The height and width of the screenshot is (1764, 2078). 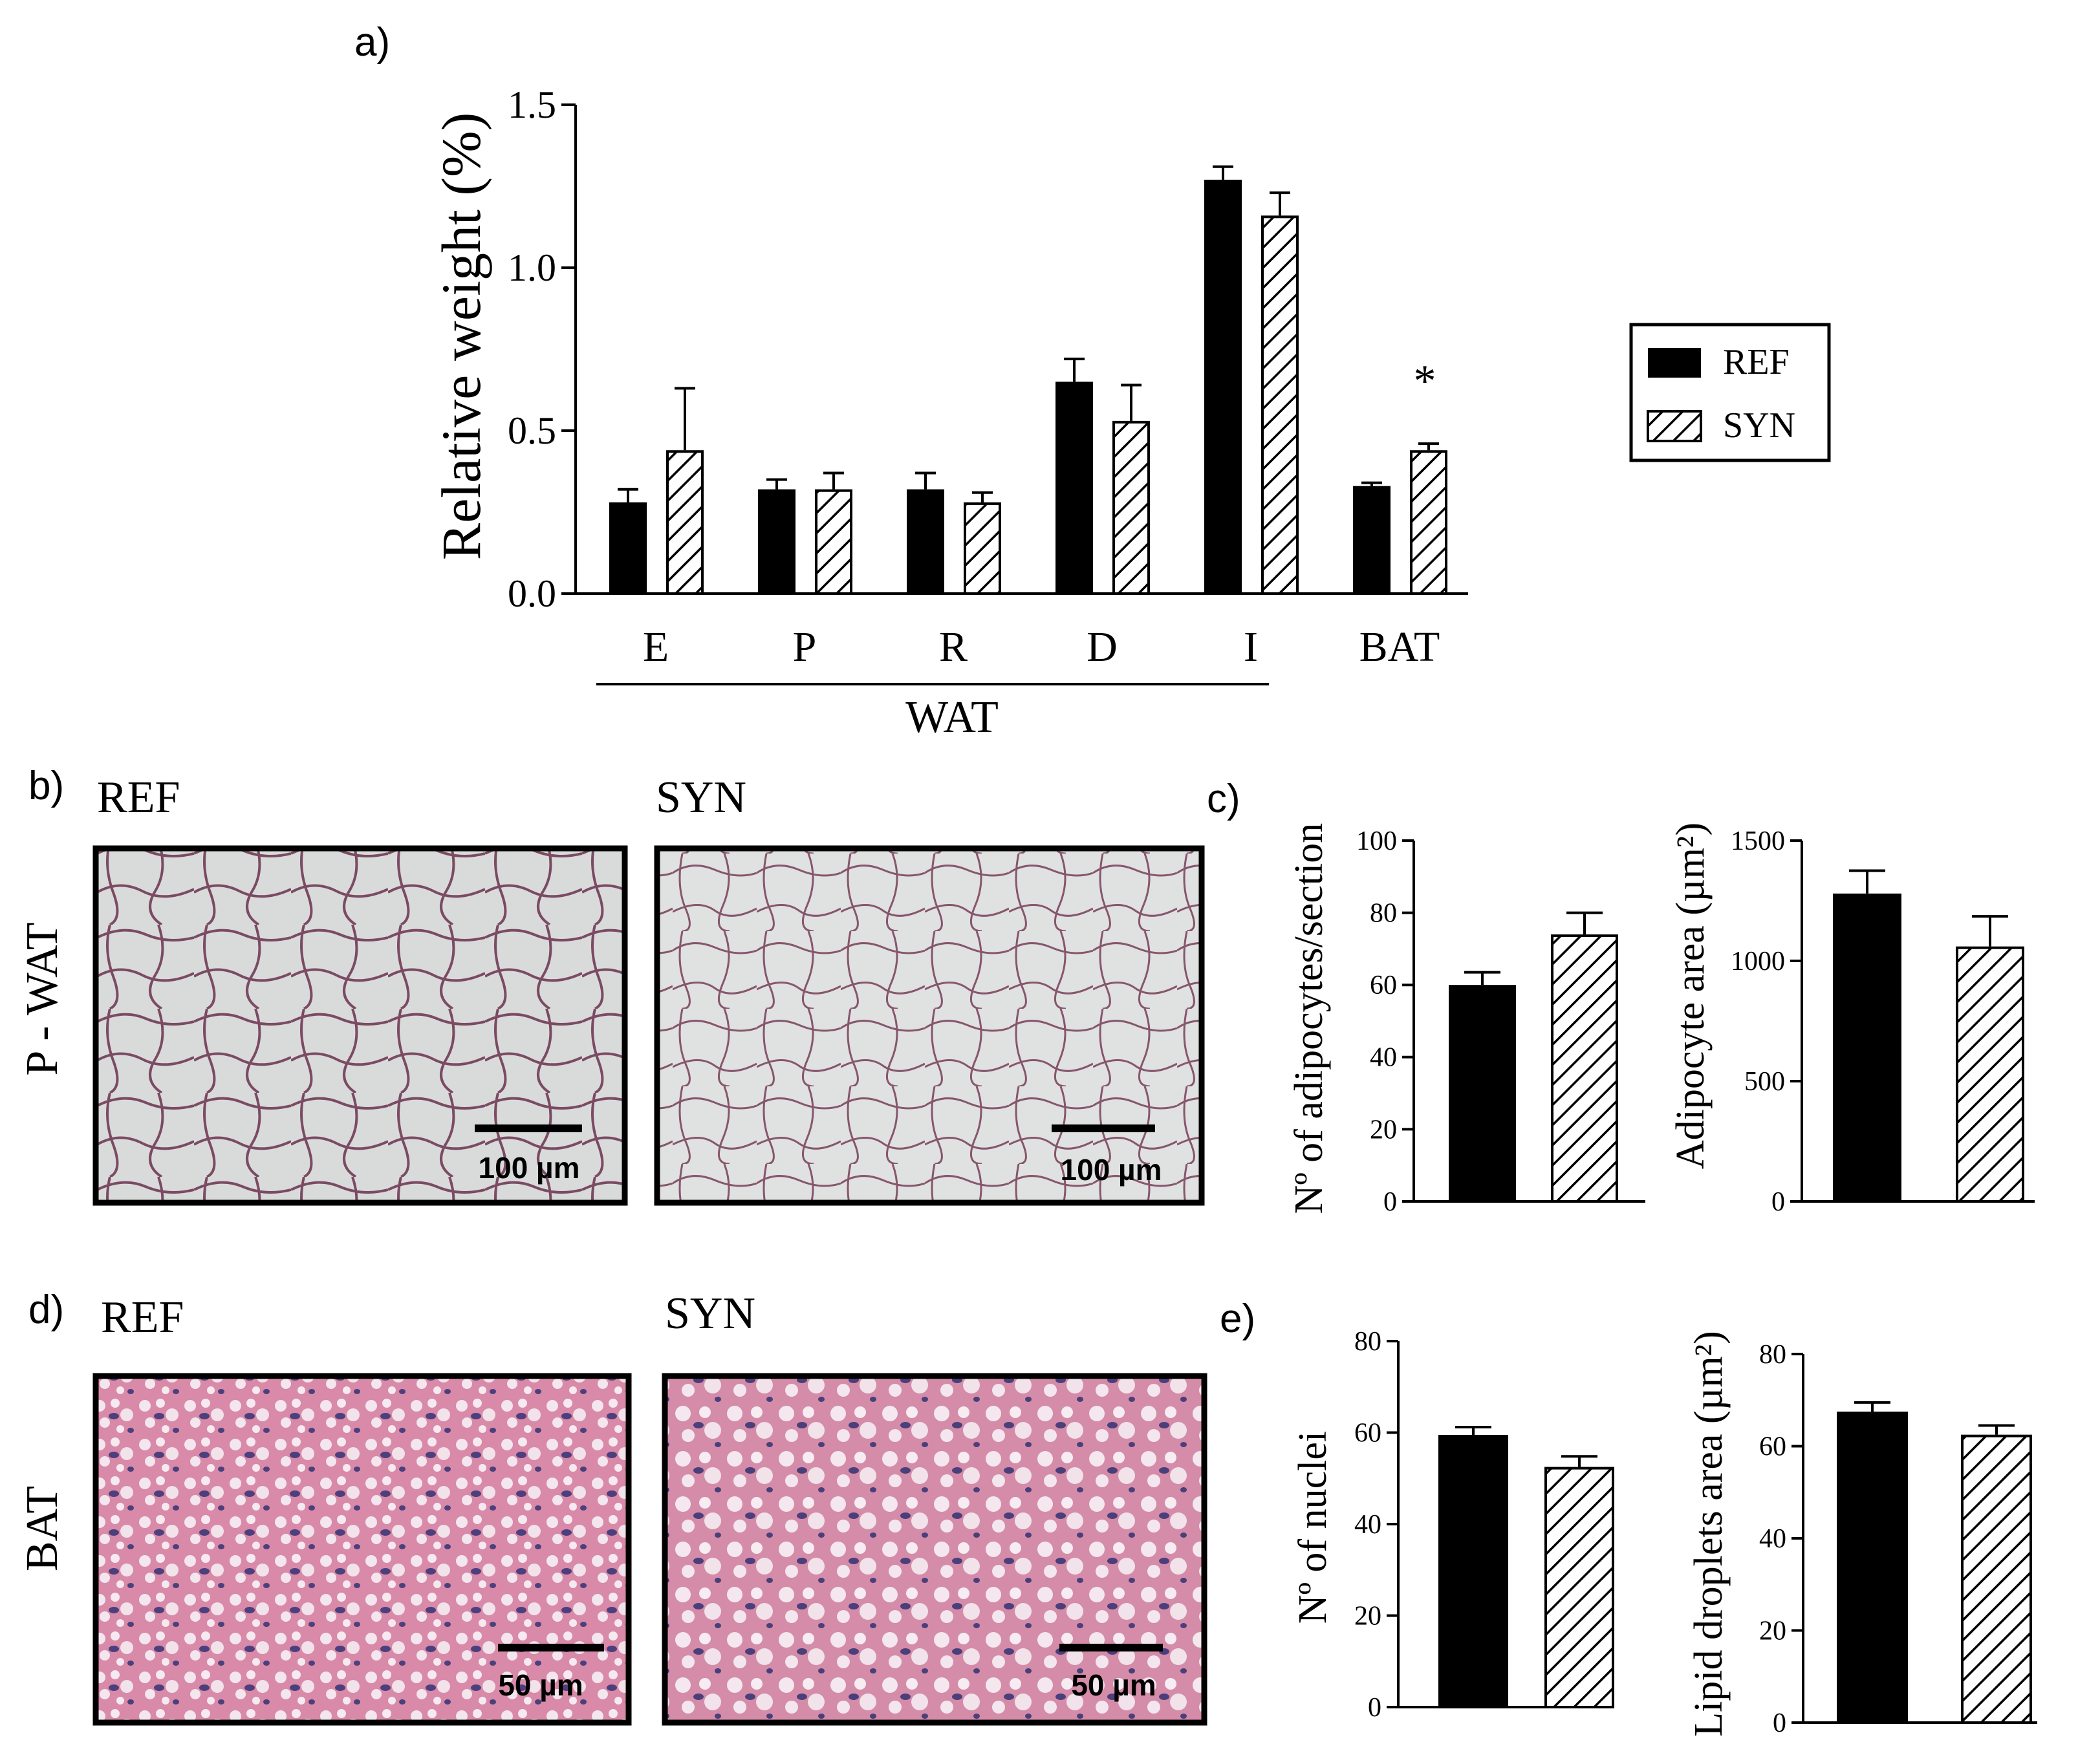 What do you see at coordinates (372, 42) in the screenshot?
I see `panel-a-label: a)` at bounding box center [372, 42].